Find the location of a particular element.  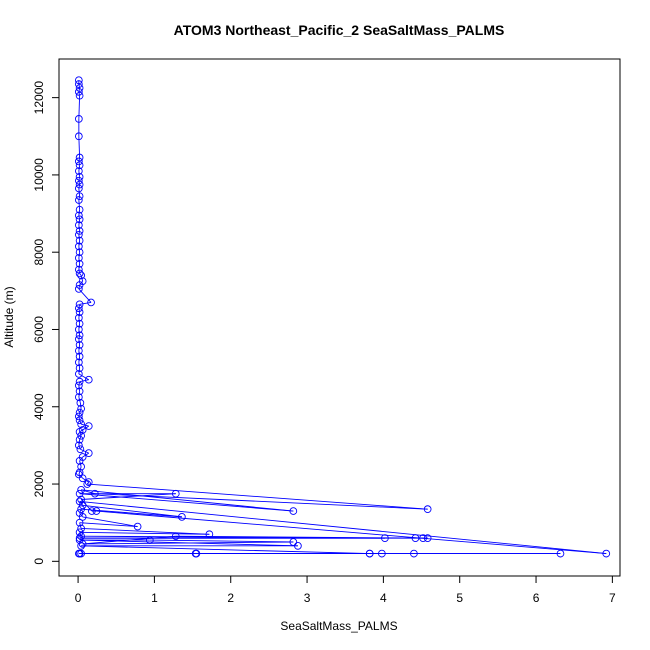

y-tick-label: 0 is located at coordinates (39, 561).